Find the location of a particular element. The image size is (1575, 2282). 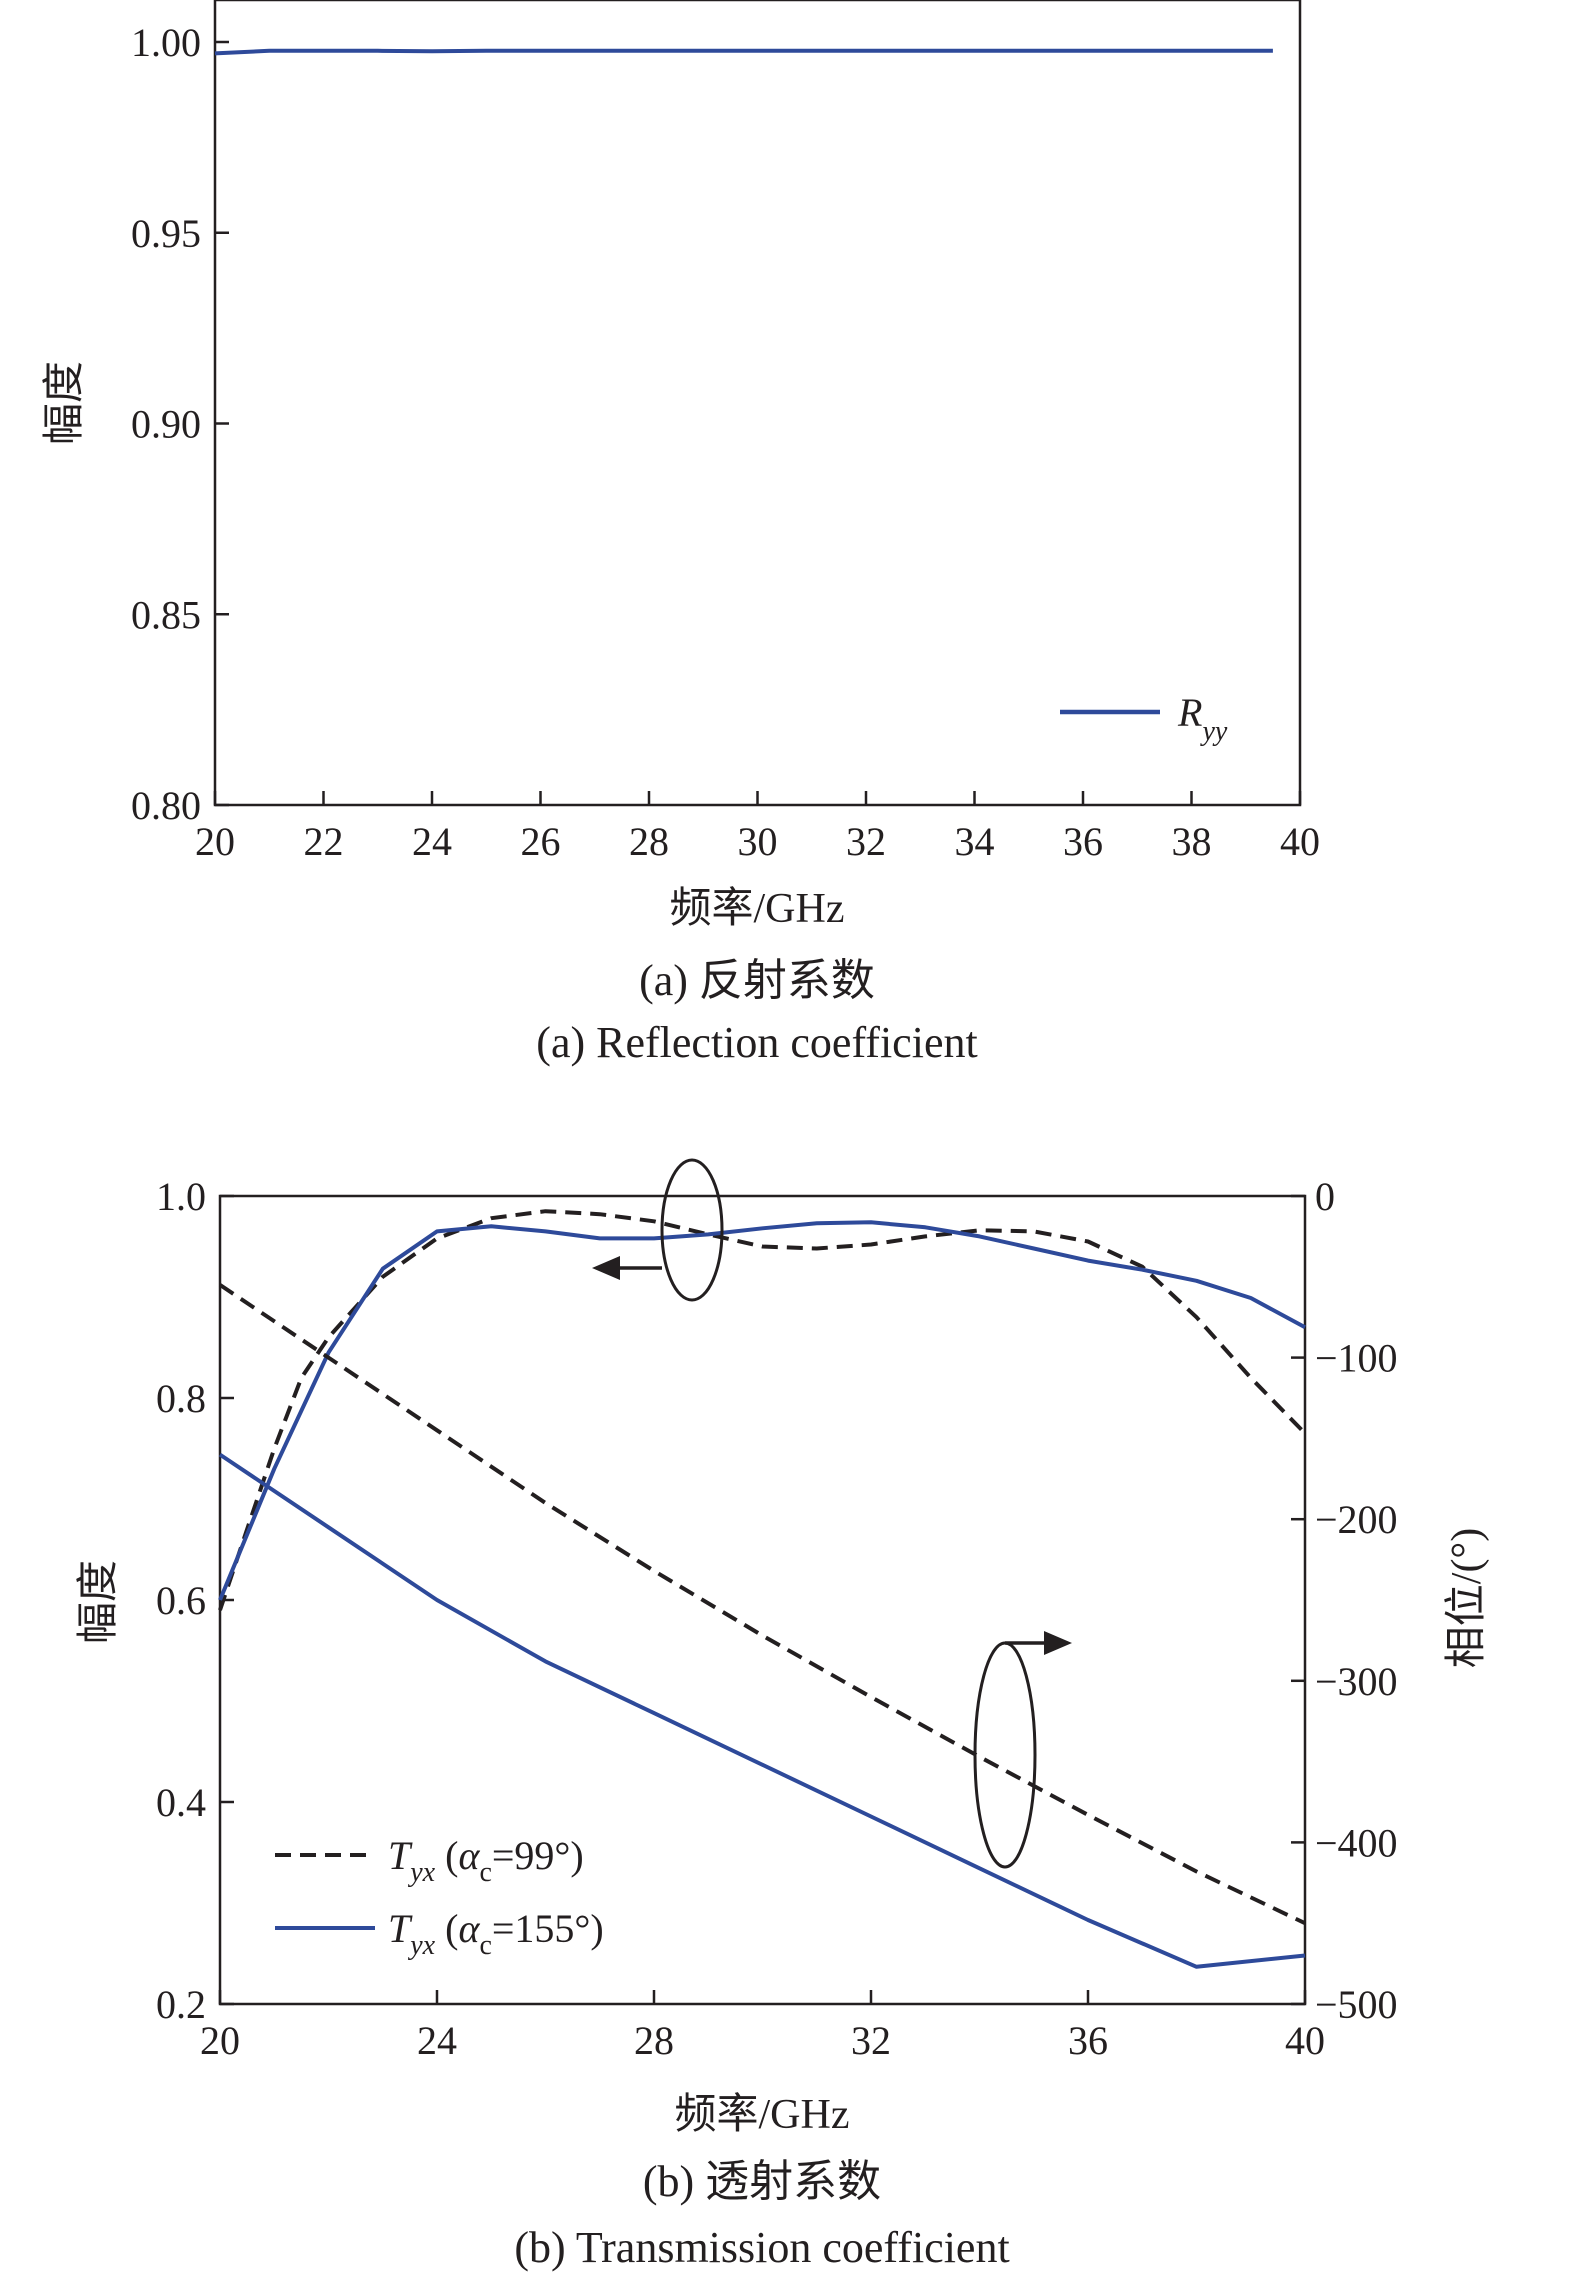

chart-b-y-axis-title-left: 幅度 is located at coordinates (99, 1602).